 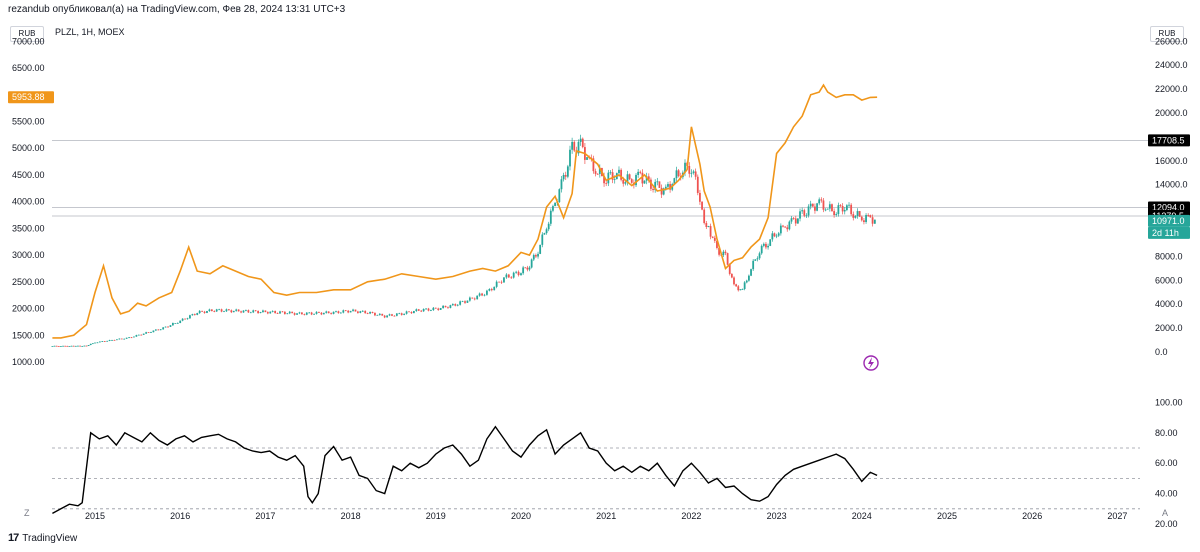 What do you see at coordinates (28, 362) in the screenshot?
I see `left-tick-label: 1000.00` at bounding box center [28, 362].